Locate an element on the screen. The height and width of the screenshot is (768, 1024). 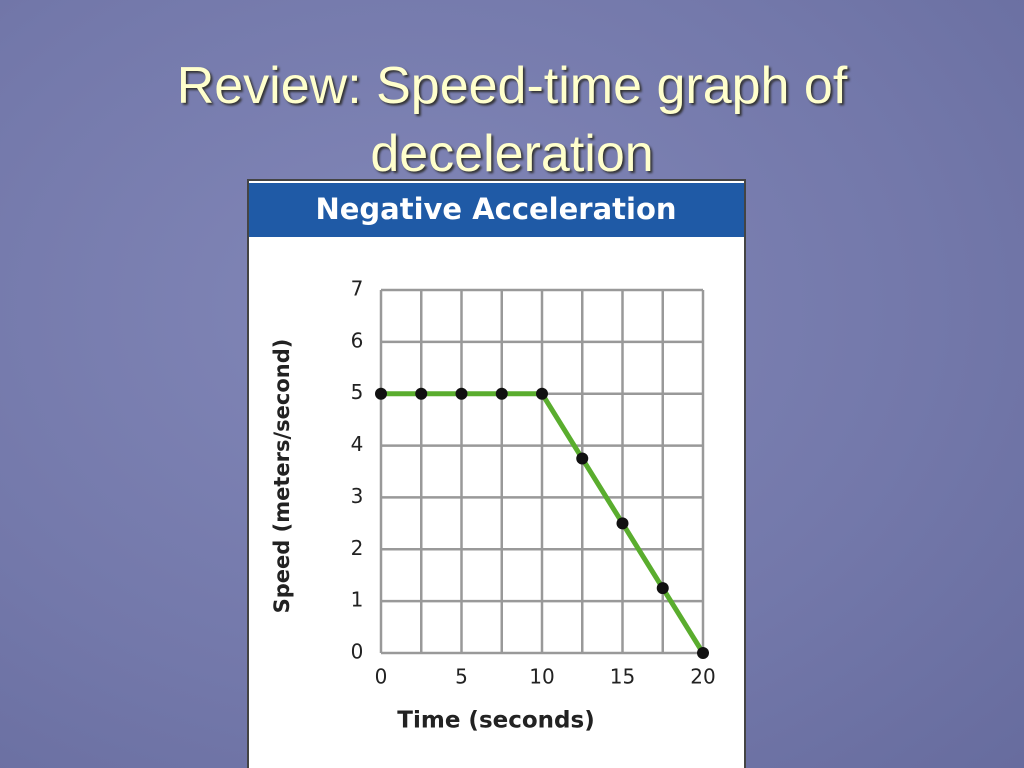
y-tick-label: 5 is located at coordinates (357, 392).